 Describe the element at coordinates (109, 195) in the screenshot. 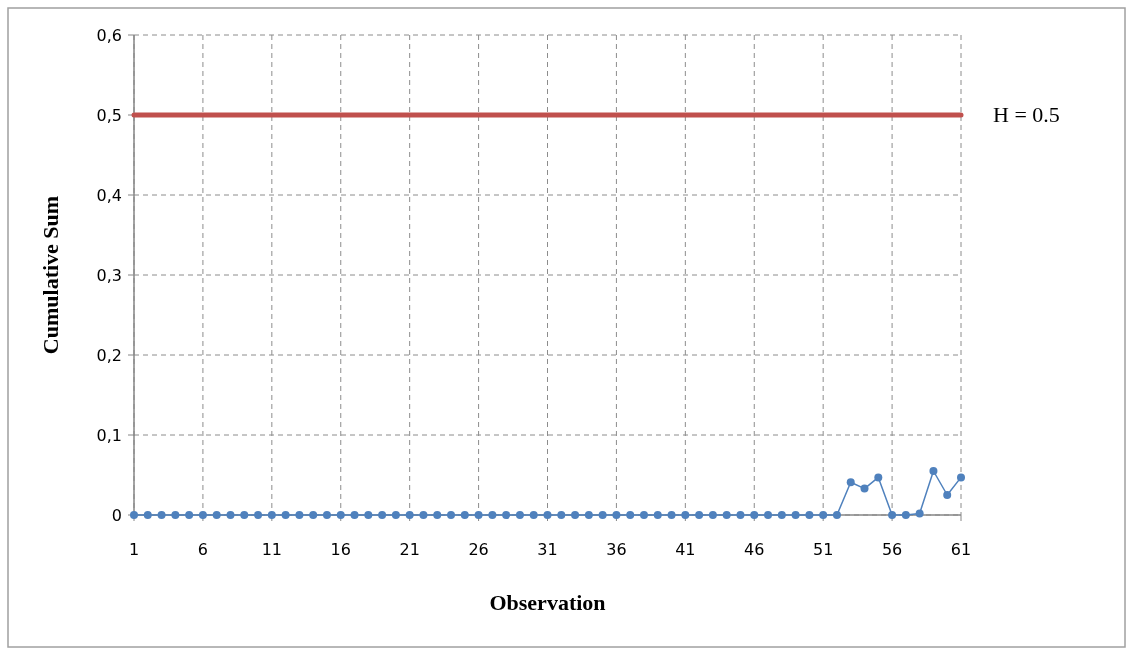

I see `y-tick-label: 0,4` at that location.